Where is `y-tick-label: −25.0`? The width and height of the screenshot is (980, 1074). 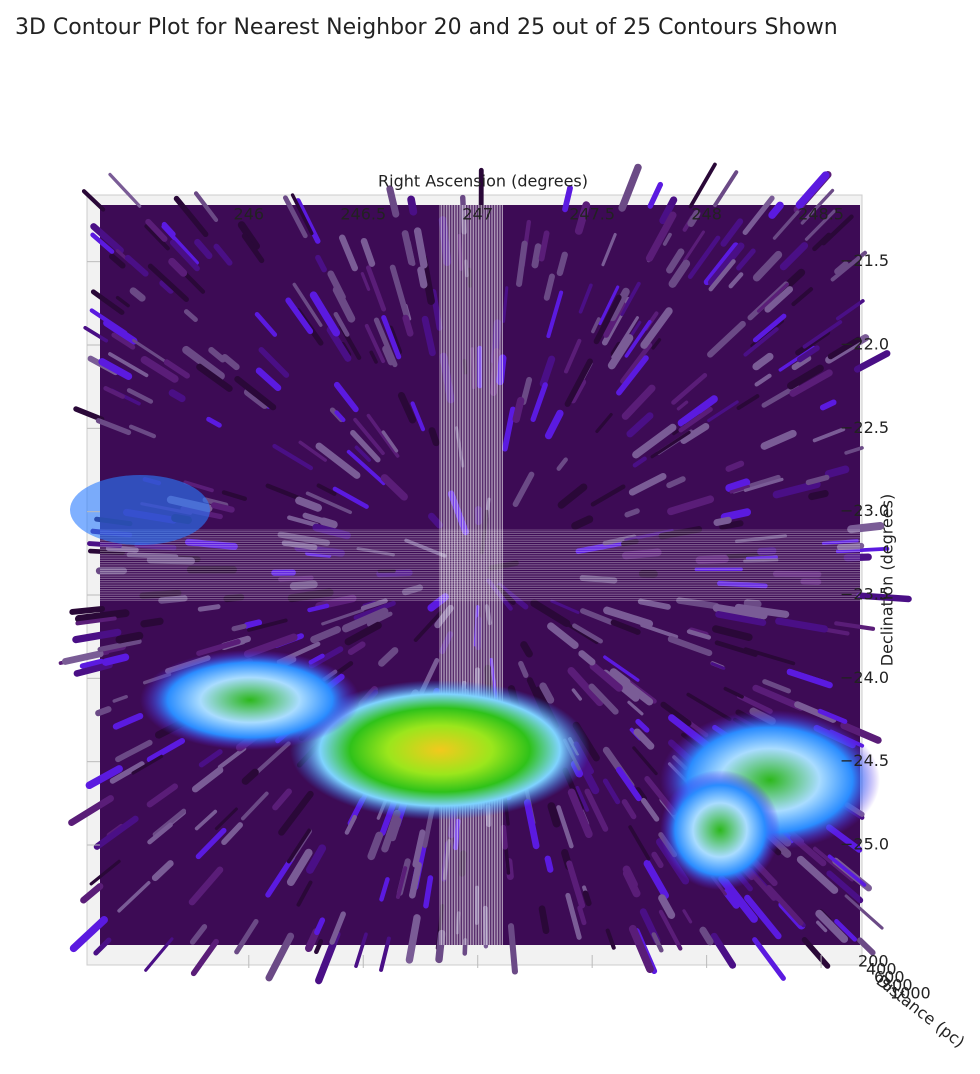 y-tick-label: −25.0 is located at coordinates (864, 844).